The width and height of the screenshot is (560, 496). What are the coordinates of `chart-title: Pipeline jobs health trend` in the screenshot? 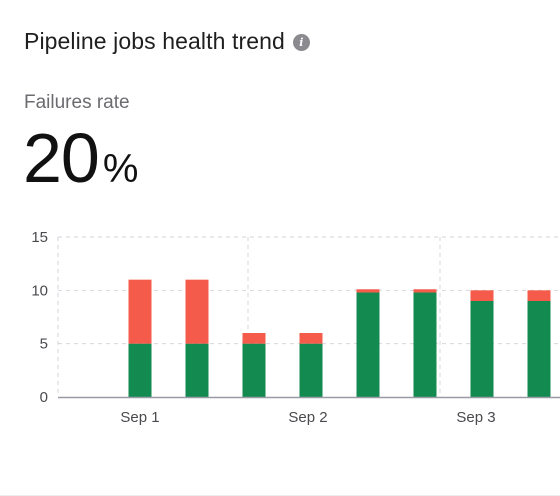 It's located at (154, 41).